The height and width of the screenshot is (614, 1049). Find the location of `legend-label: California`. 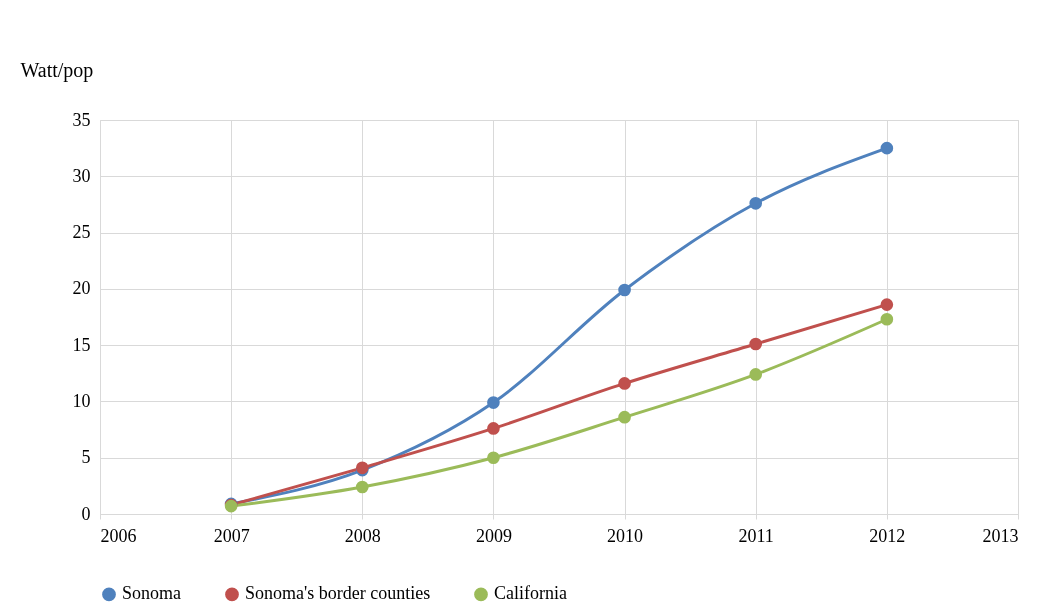

legend-label: California is located at coordinates (530, 593).